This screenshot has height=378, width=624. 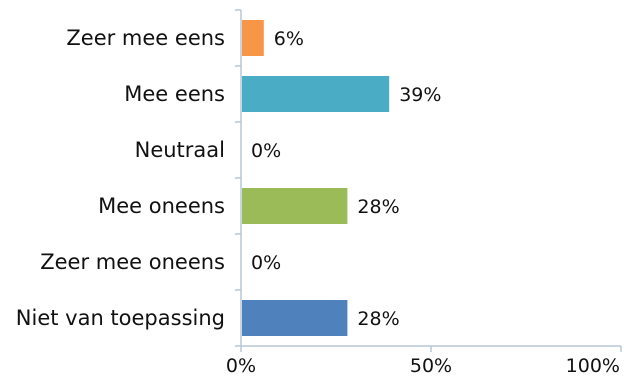 I want to click on category-label: Zeer mee oneens, so click(x=132, y=262).